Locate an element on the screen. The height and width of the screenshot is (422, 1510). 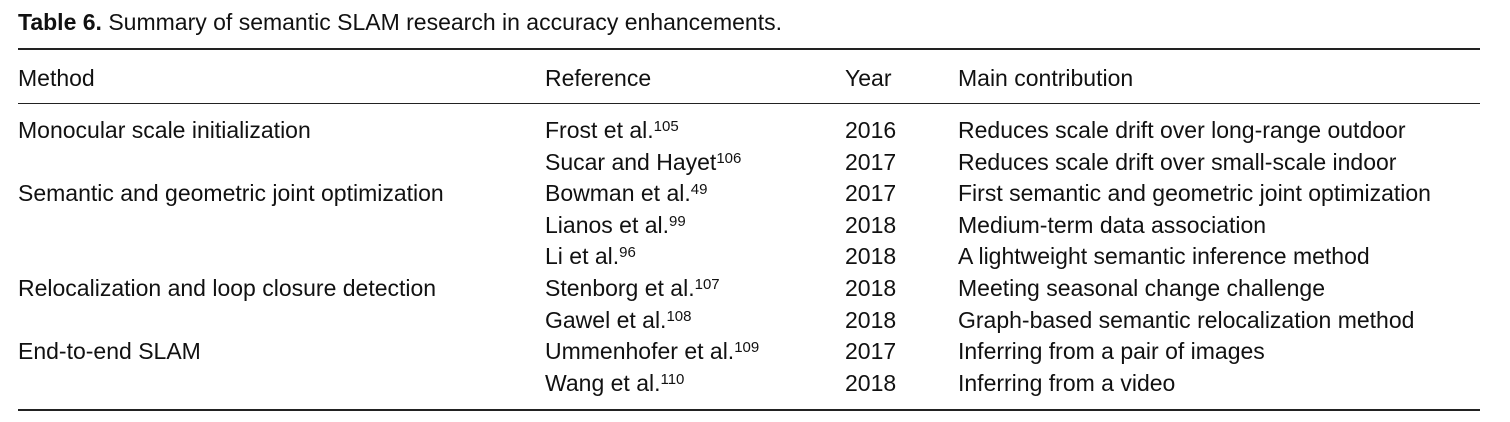
reference-text: Frost et al. is located at coordinates (599, 130).